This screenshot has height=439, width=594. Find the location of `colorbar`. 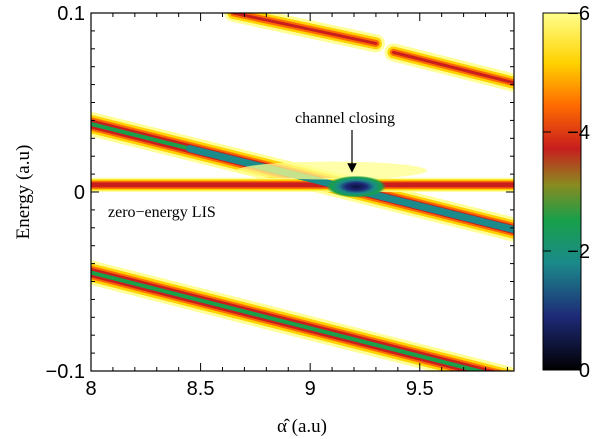

colorbar is located at coordinates (562, 191).